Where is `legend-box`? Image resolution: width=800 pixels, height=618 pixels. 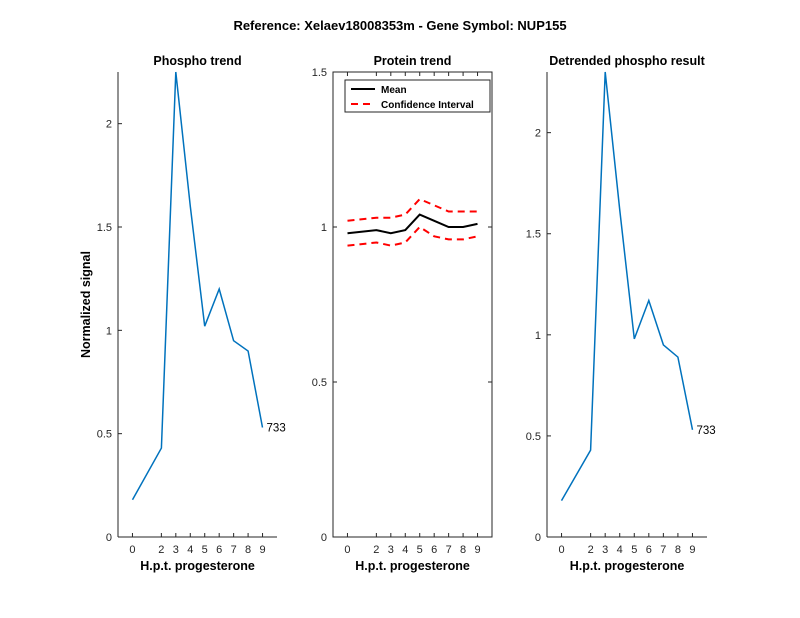
legend-box is located at coordinates (417, 96).